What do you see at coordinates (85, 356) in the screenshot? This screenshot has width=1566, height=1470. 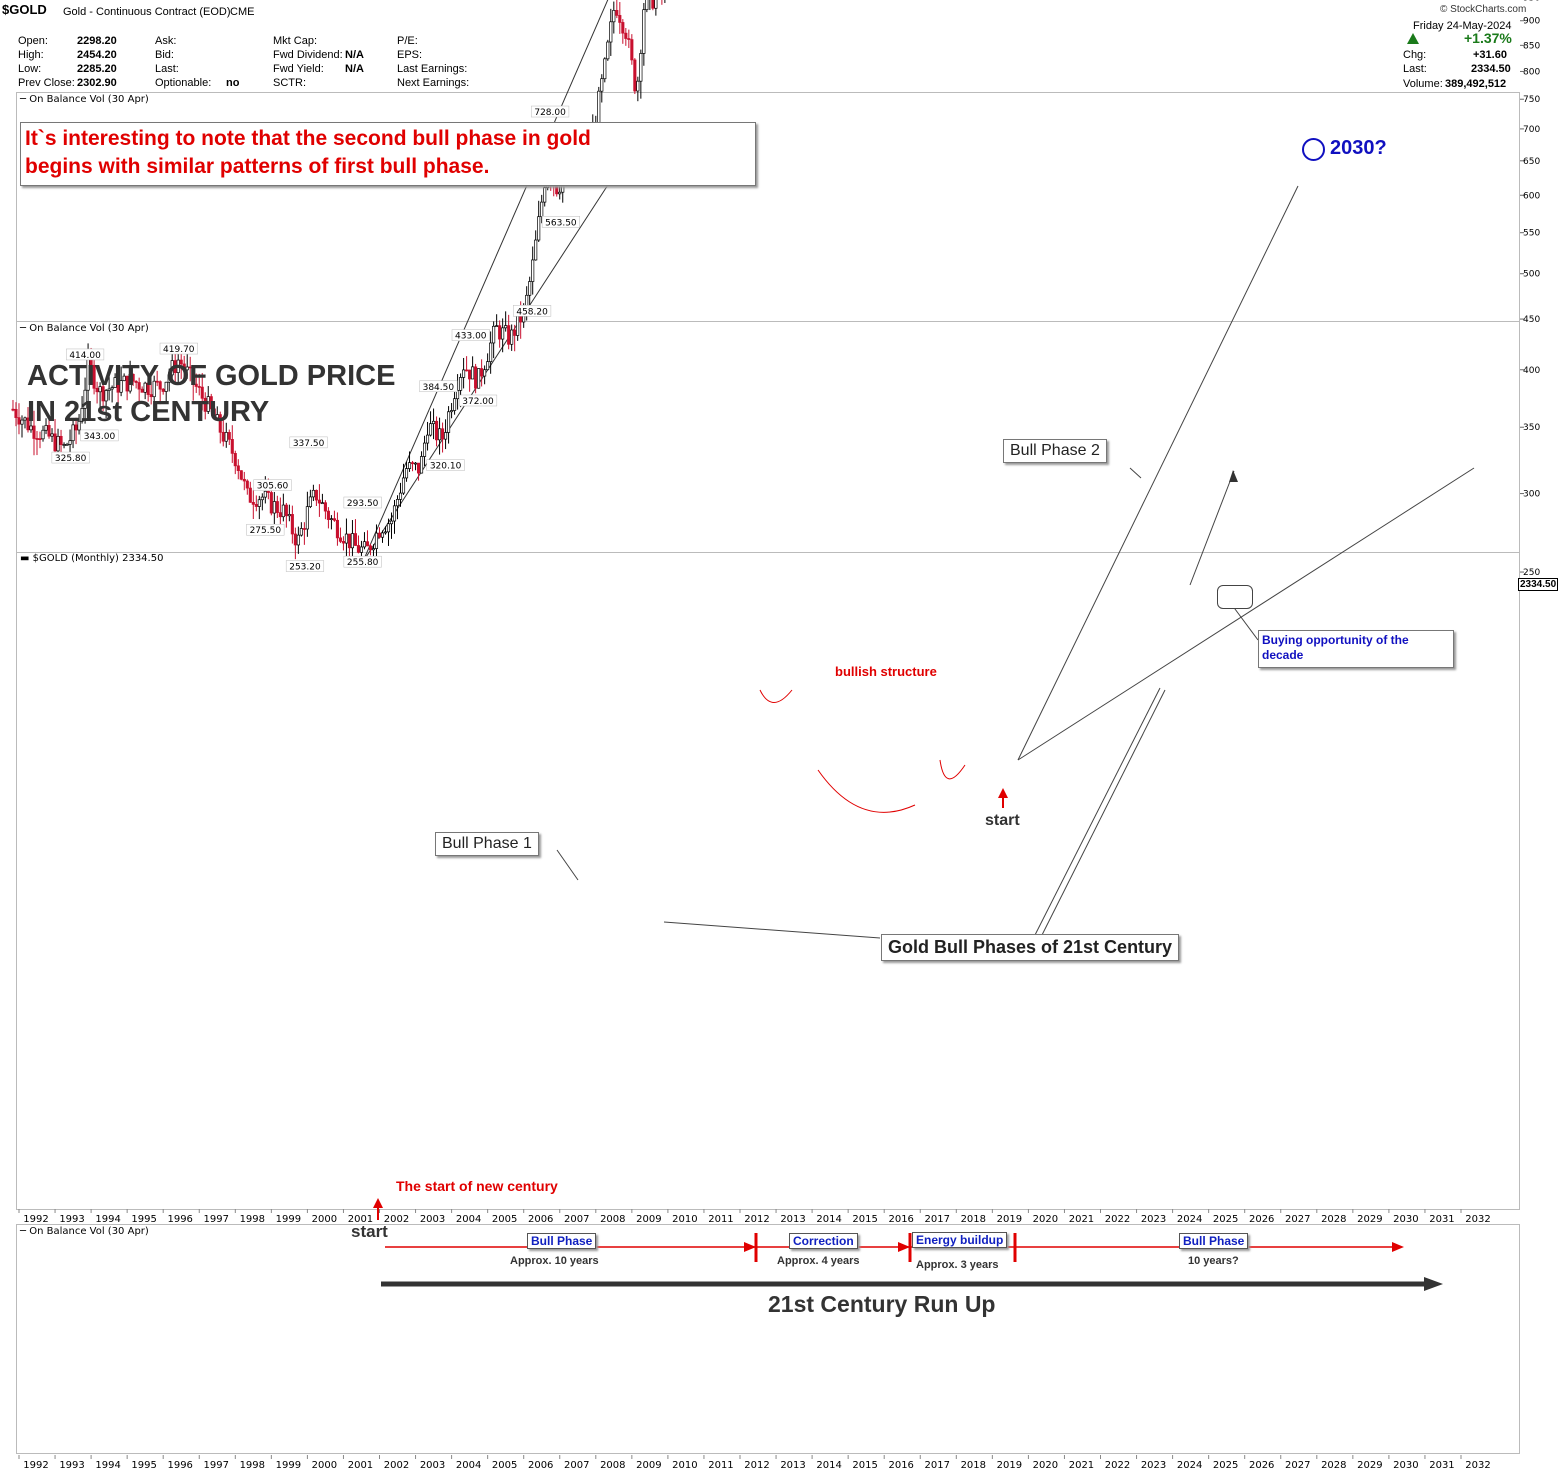 I see `price-label: 414.00` at bounding box center [85, 356].